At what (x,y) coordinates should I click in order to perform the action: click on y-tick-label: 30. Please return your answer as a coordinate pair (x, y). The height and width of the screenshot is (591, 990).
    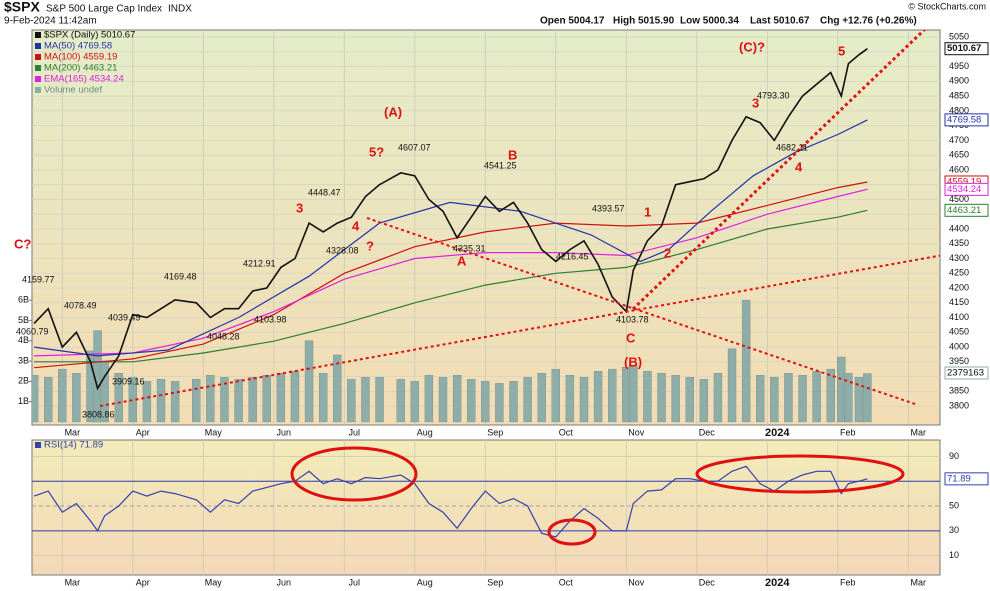
    Looking at the image, I should click on (954, 530).